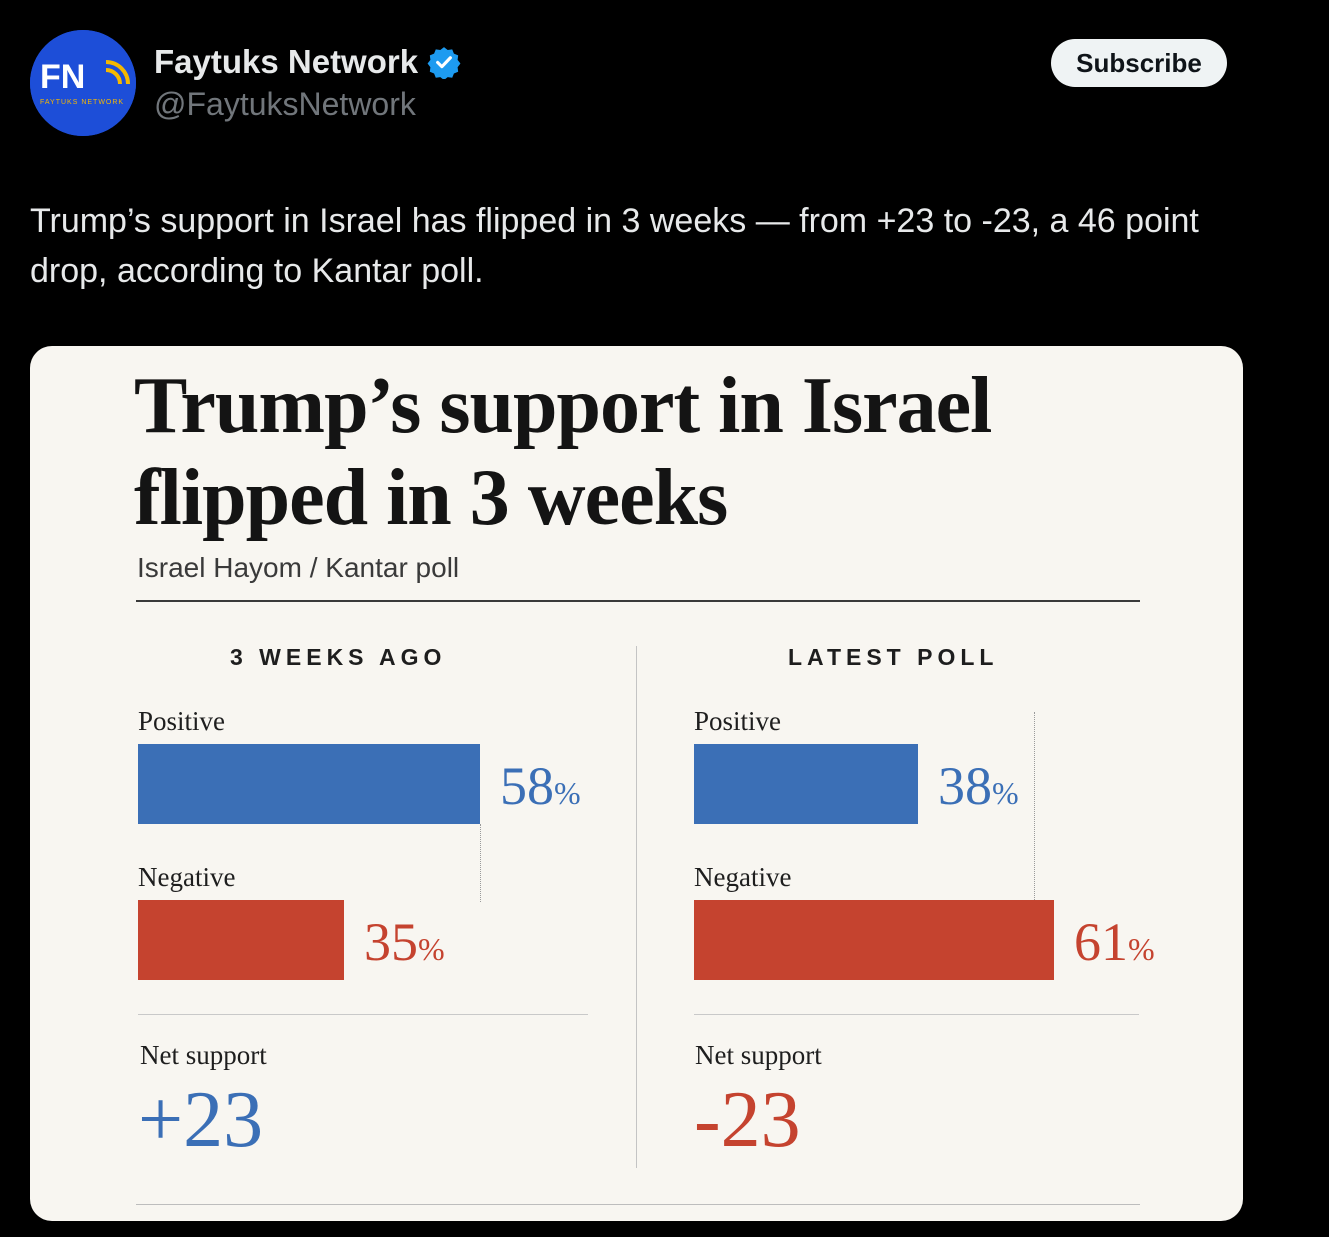 This screenshot has width=1329, height=1237. Describe the element at coordinates (1114, 942) in the screenshot. I see `value-negative-latest-poll: 61%` at that location.